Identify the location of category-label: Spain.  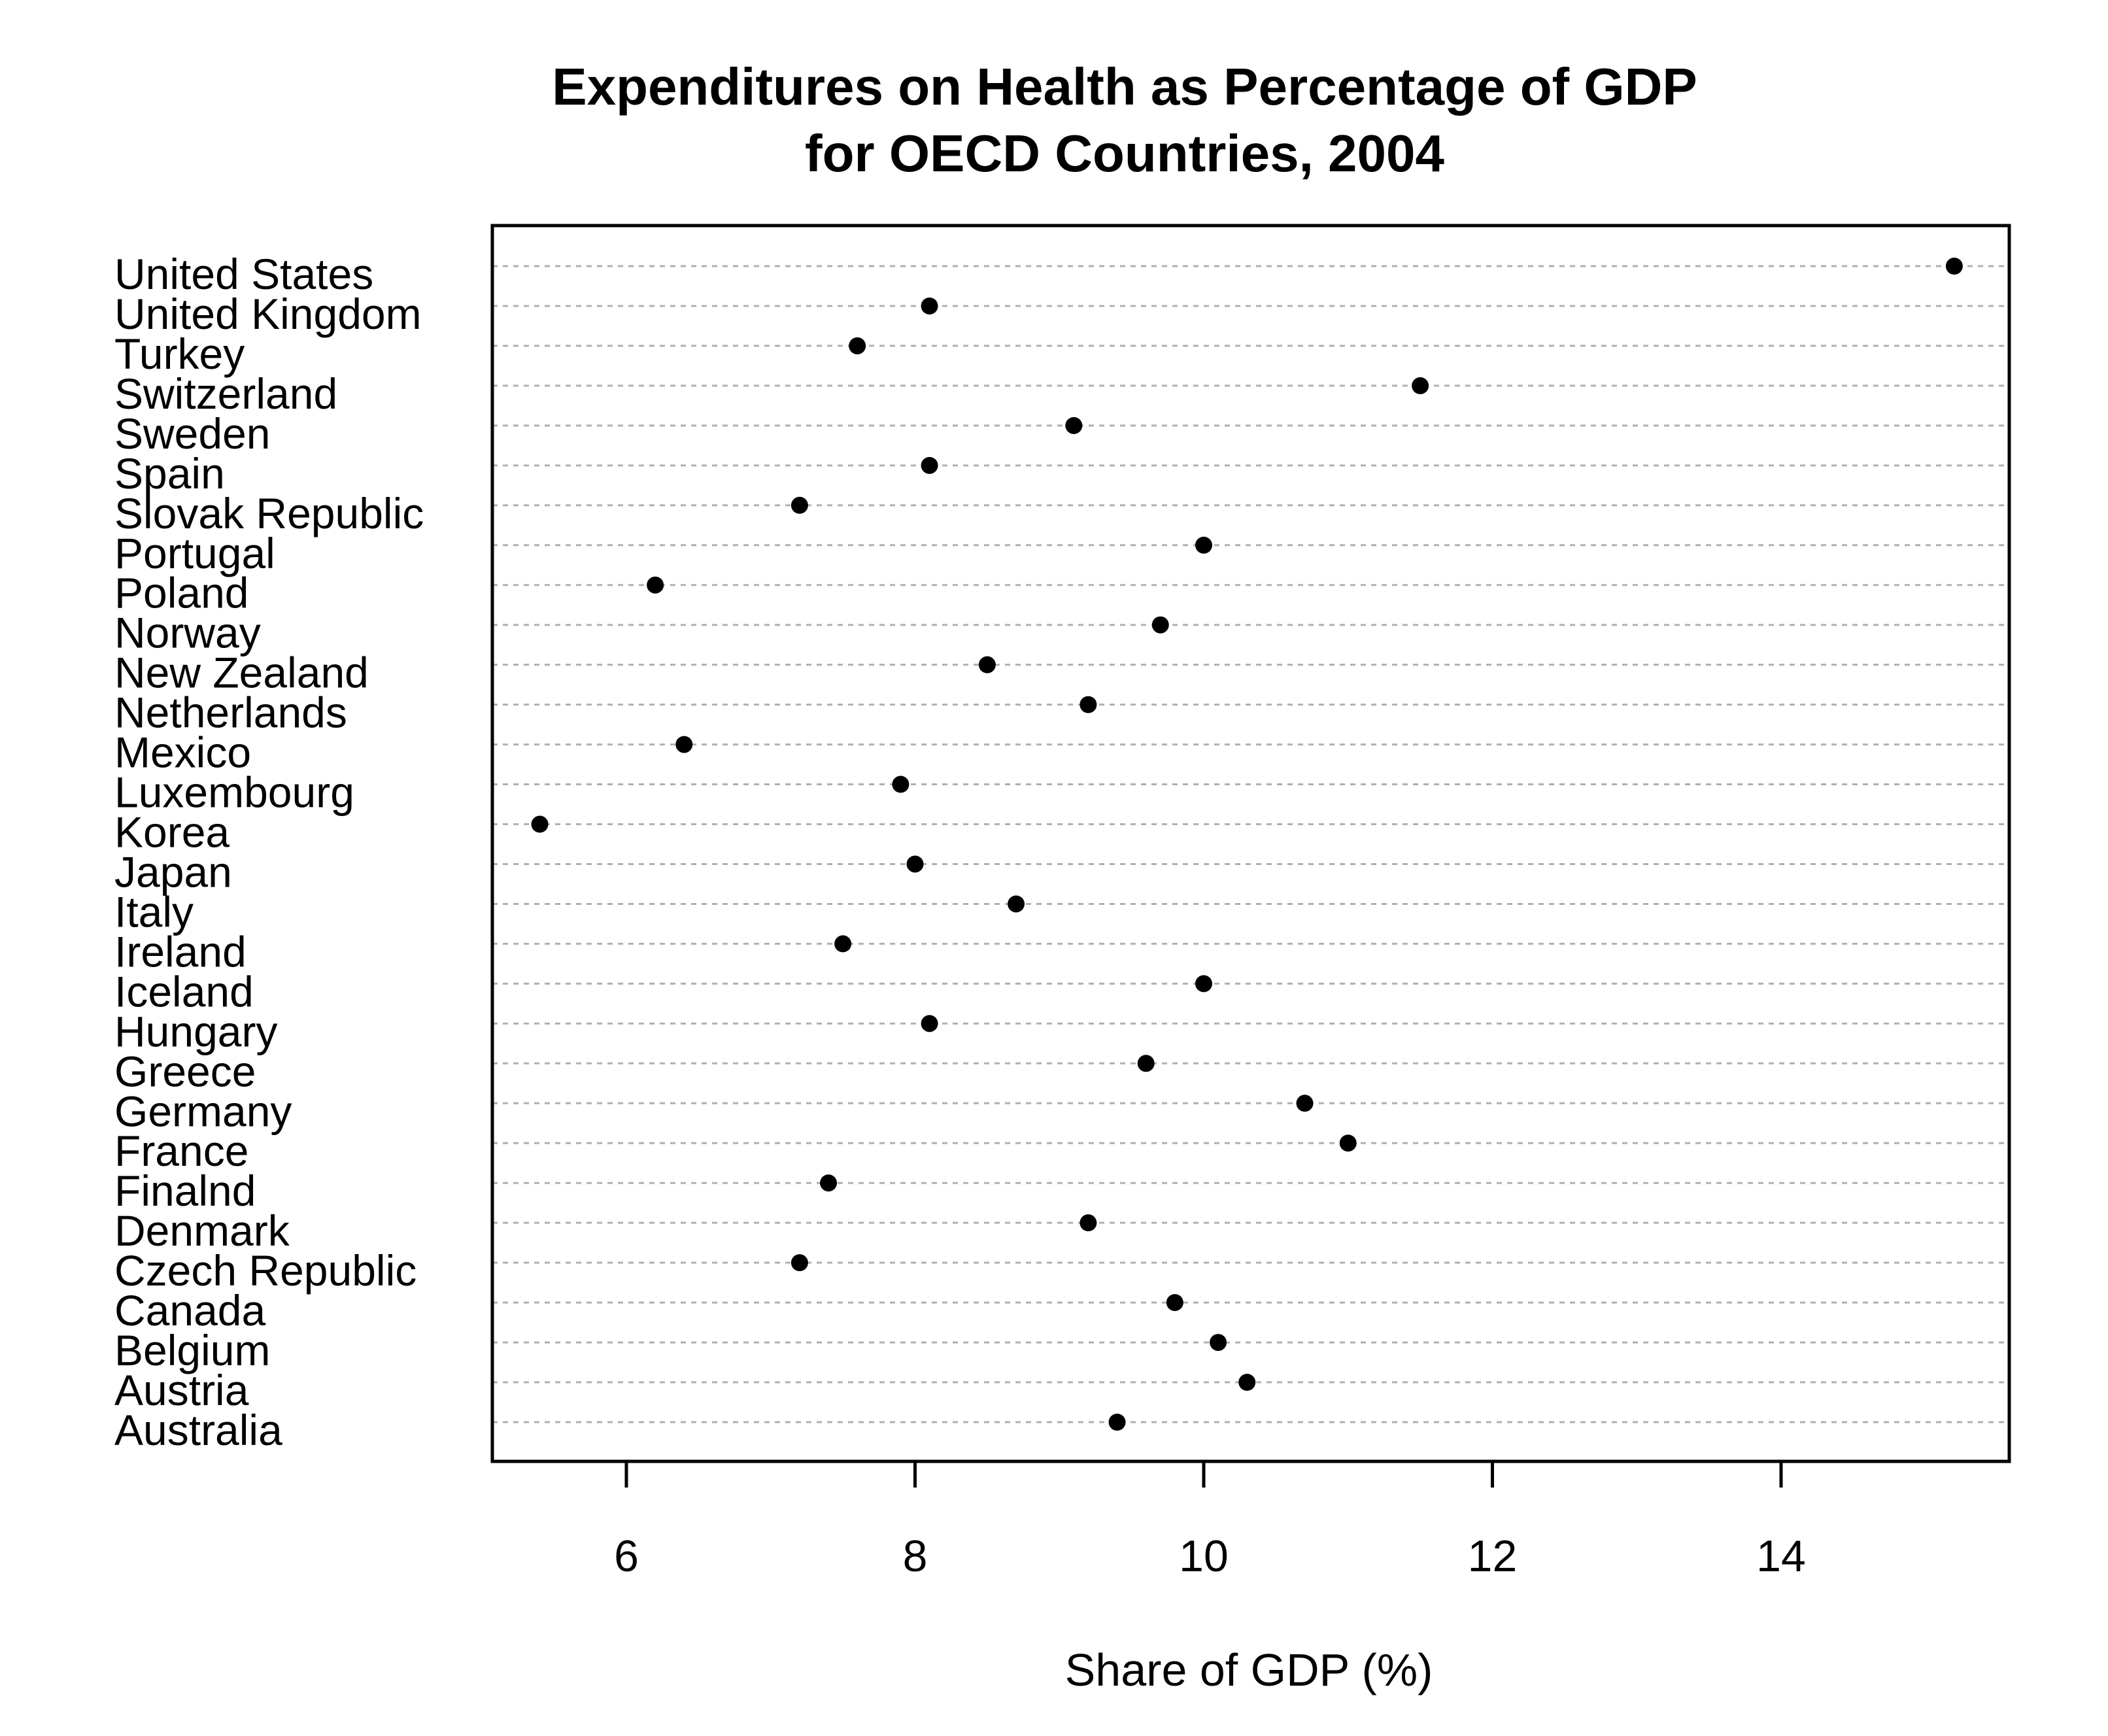
(169, 473).